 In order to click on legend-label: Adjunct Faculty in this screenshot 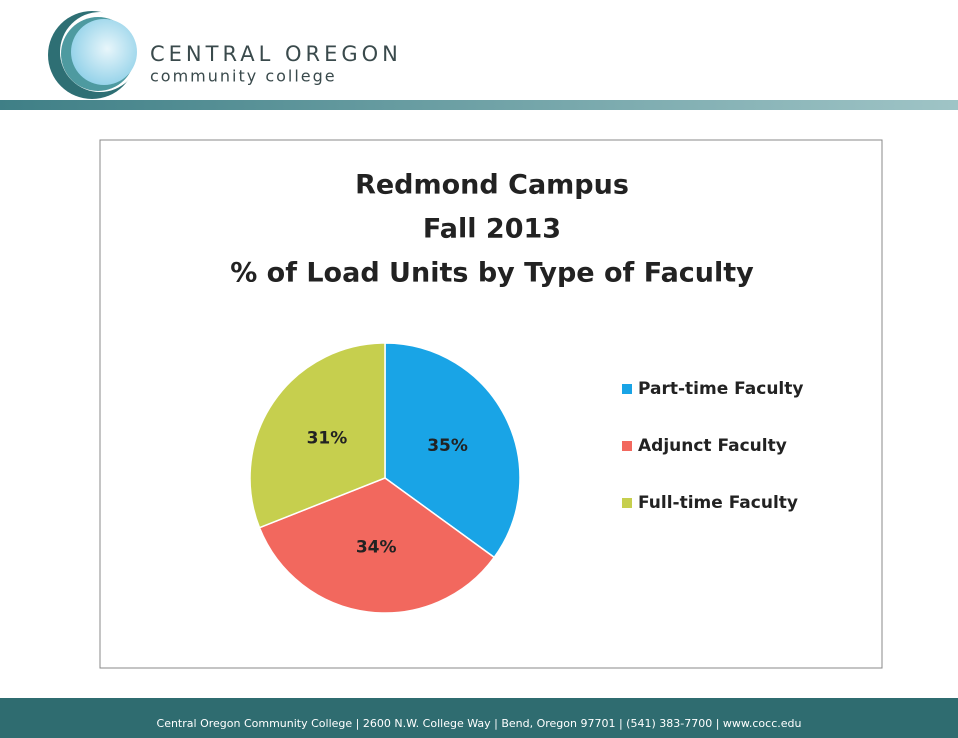, I will do `click(712, 446)`.